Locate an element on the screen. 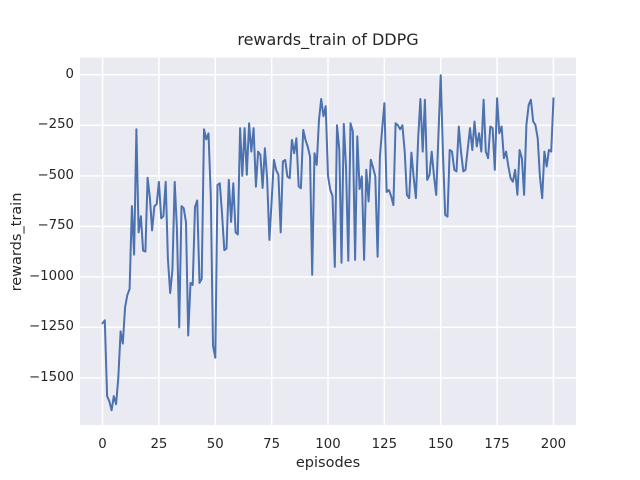  x-tick-label: 100 is located at coordinates (328, 444).